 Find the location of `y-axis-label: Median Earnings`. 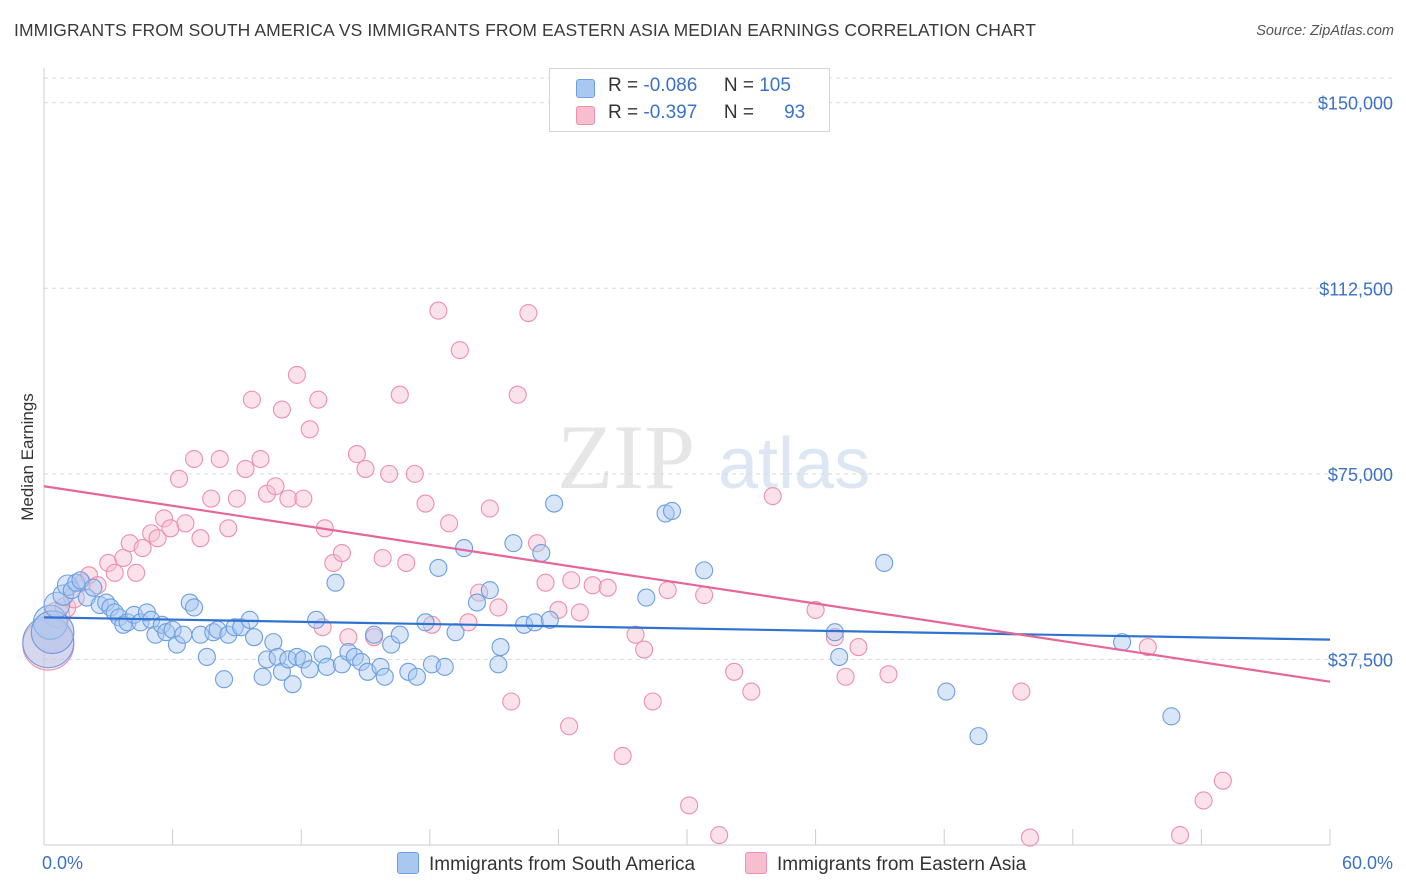

y-axis-label: Median Earnings is located at coordinates (27, 457).